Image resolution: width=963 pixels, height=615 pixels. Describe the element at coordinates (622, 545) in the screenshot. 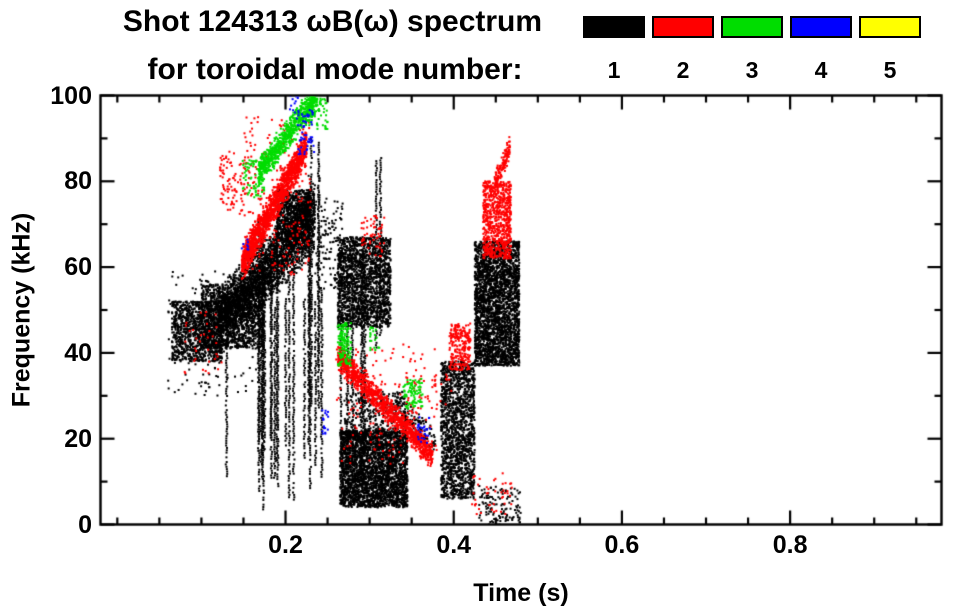

I see `x-tick-label: 0.6` at that location.